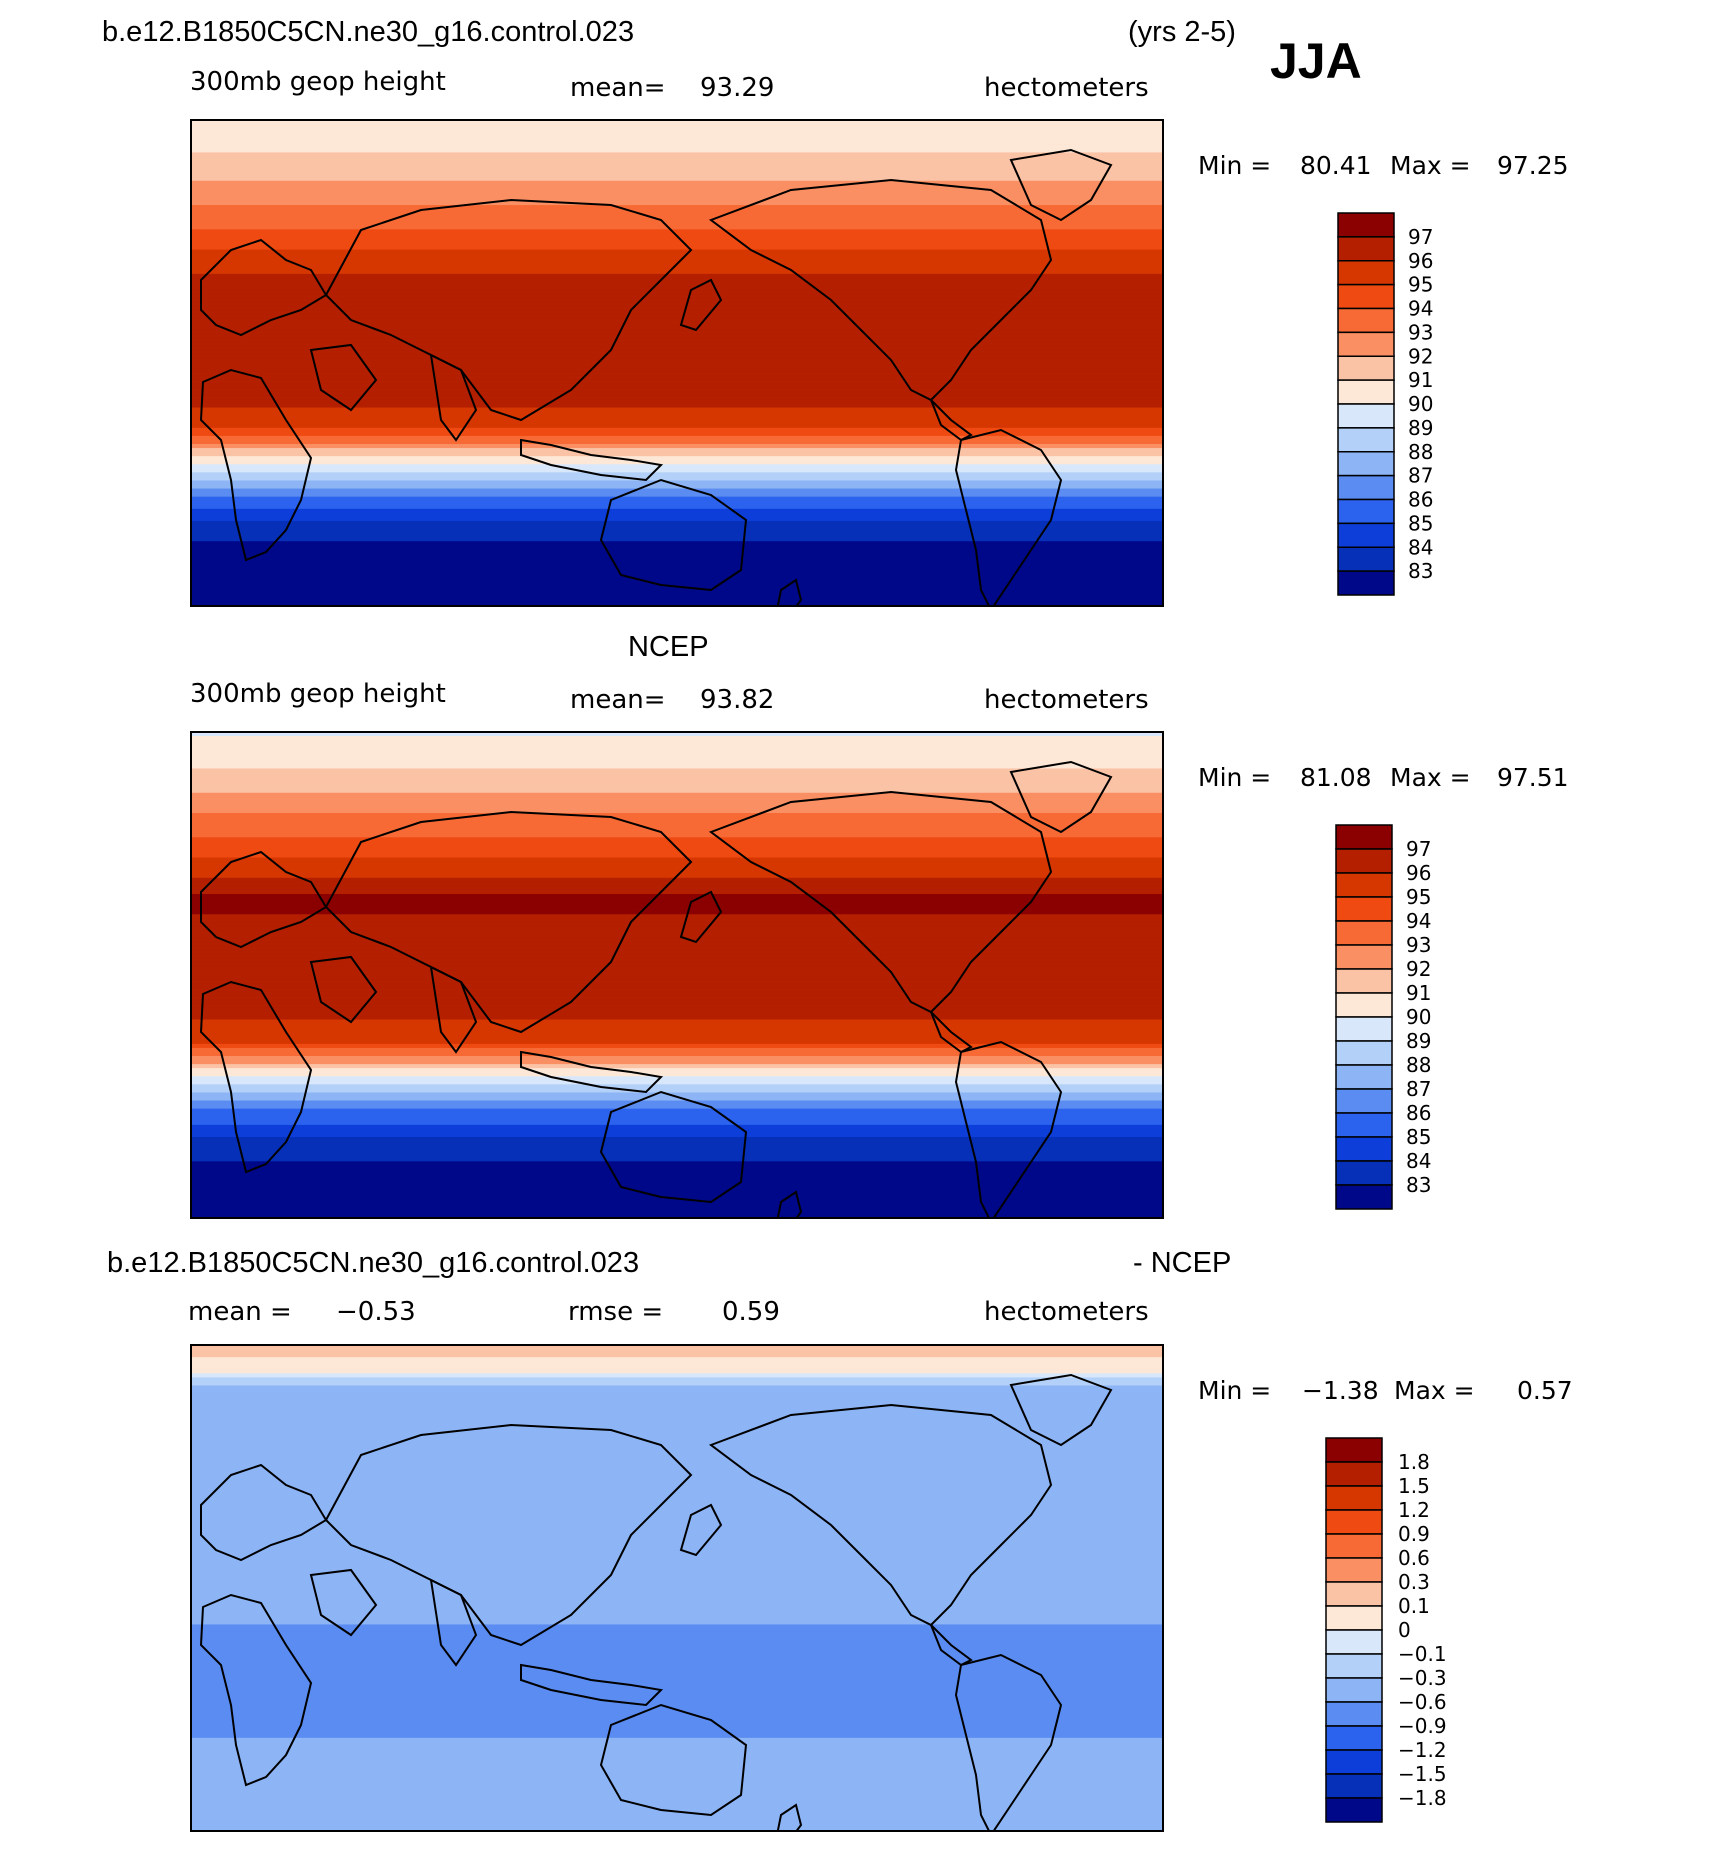 This screenshot has height=1869, width=1710. I want to click on panel-obs-frame, so click(677, 975).